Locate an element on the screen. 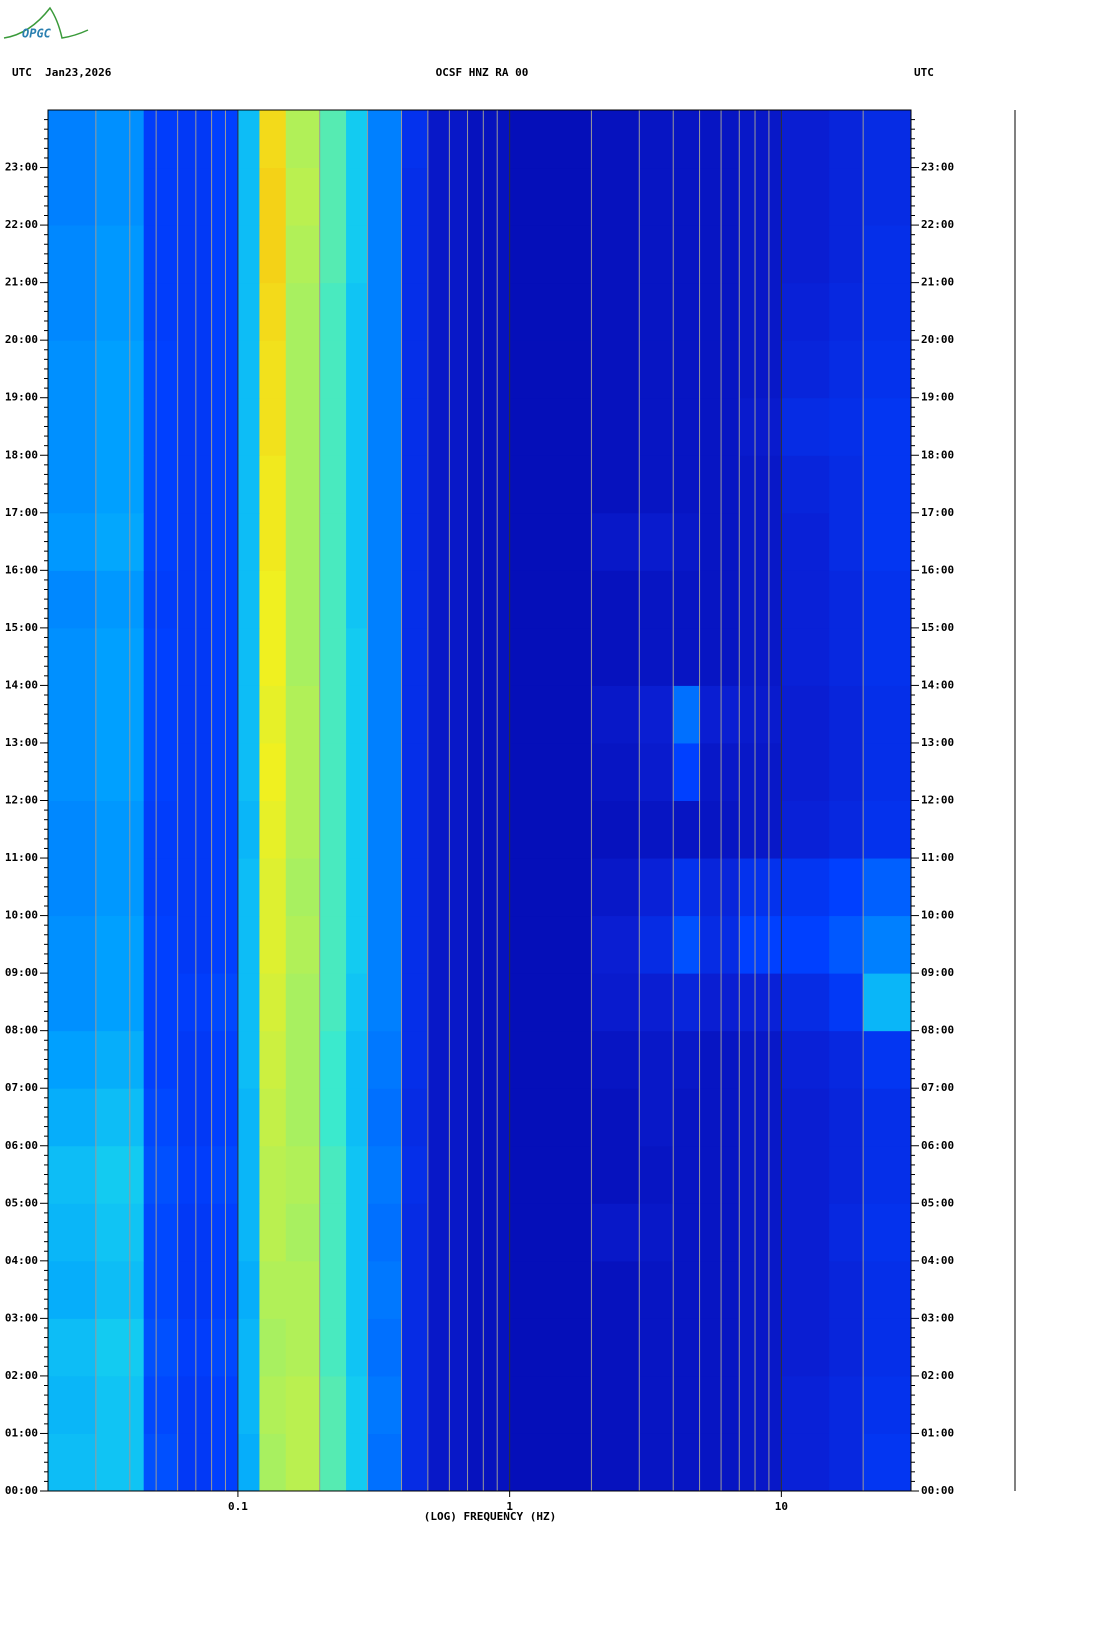 The width and height of the screenshot is (1102, 1634). y-tick-label-right: 07:00 is located at coordinates (937, 1087).